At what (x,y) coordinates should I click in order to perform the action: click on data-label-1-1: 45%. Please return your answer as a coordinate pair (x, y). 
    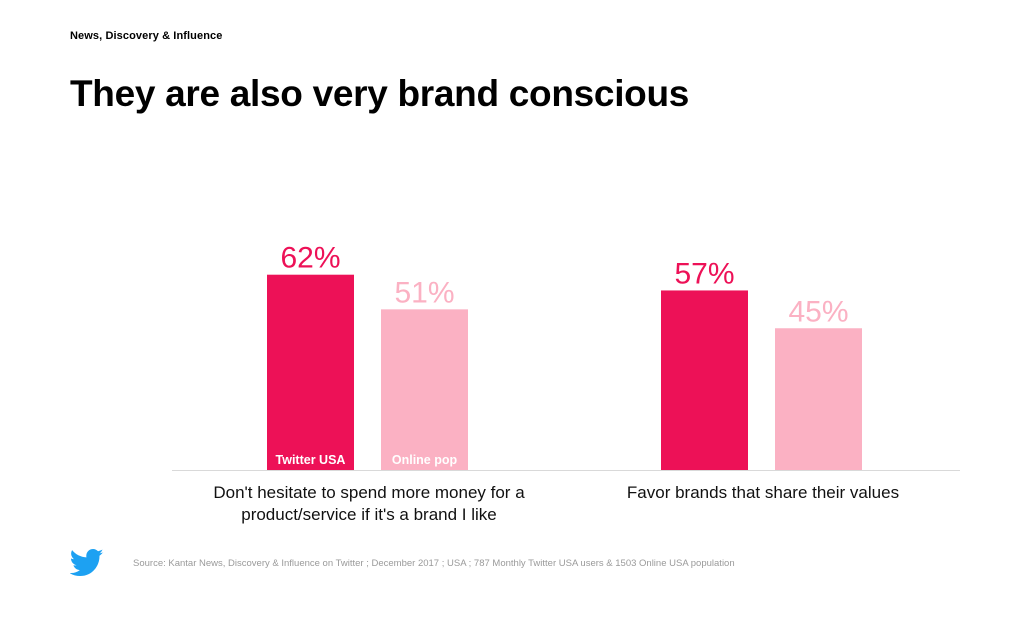
    Looking at the image, I should click on (818, 311).